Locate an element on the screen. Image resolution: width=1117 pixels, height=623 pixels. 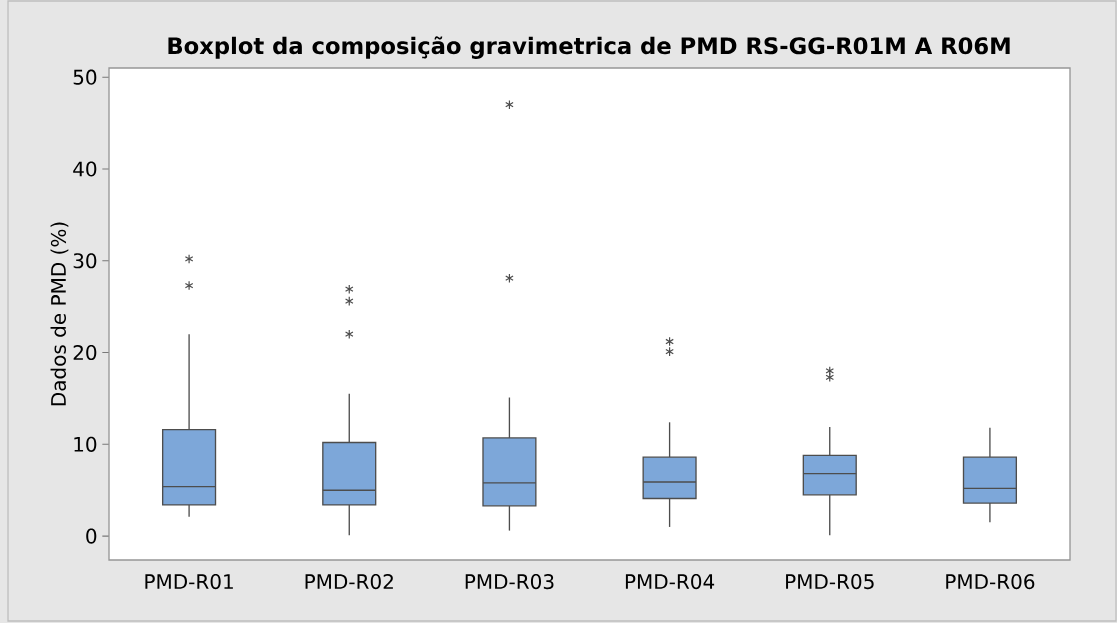
y-tick-label: 40 is located at coordinates (85, 169).